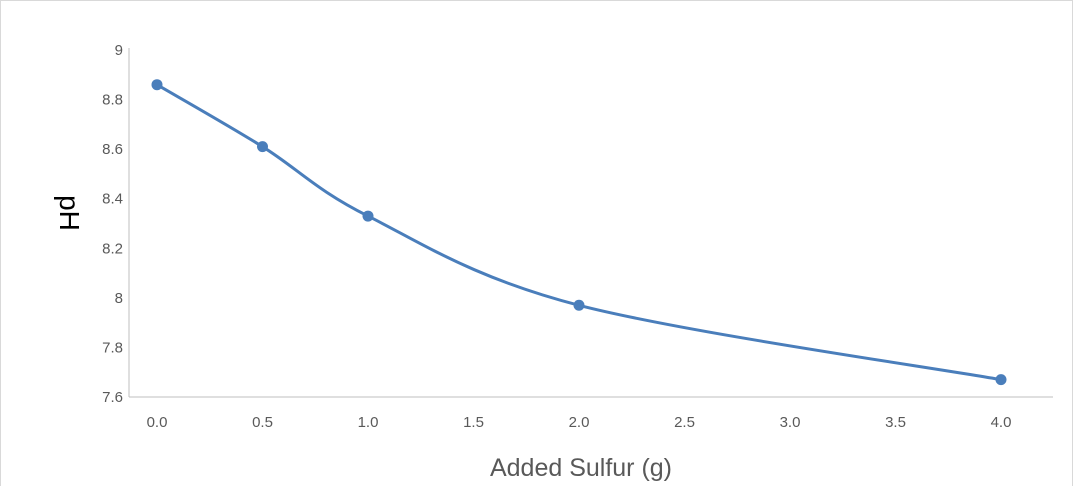  What do you see at coordinates (112, 397) in the screenshot?
I see `y-tick-label: 7.6` at bounding box center [112, 397].